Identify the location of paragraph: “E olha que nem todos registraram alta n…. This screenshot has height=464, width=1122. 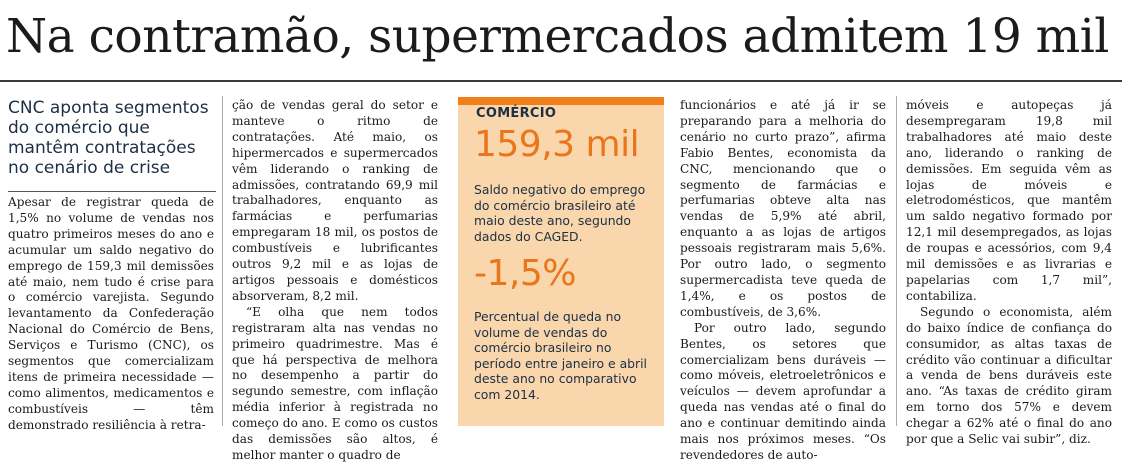
(335, 383).